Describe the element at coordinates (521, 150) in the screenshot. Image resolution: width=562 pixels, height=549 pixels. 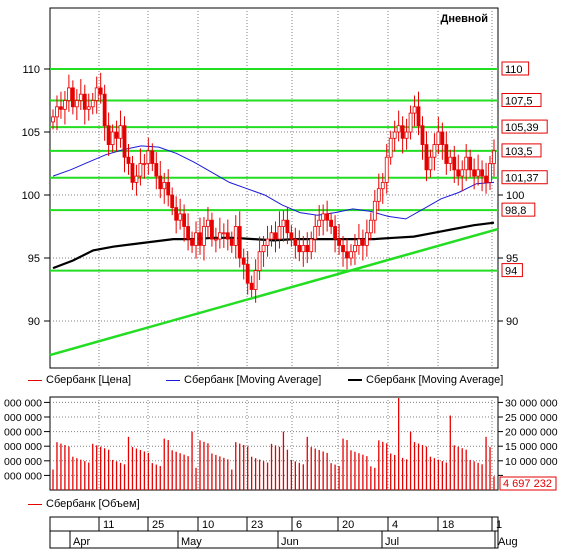
I see `level-label-box: 103,5` at that location.